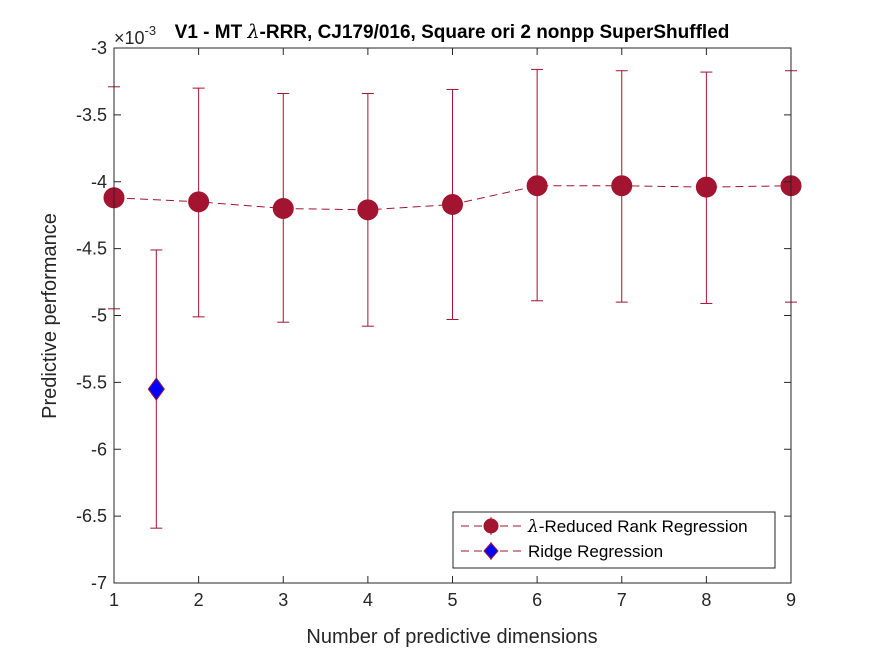  What do you see at coordinates (91, 115) in the screenshot?
I see `y-tick-label: -3.5` at bounding box center [91, 115].